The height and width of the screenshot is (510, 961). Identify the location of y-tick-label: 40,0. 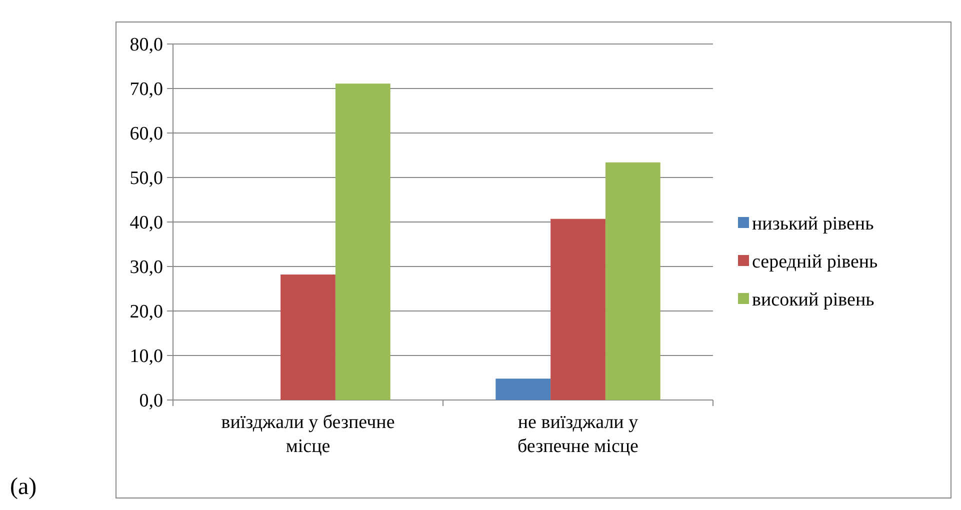
(146, 223).